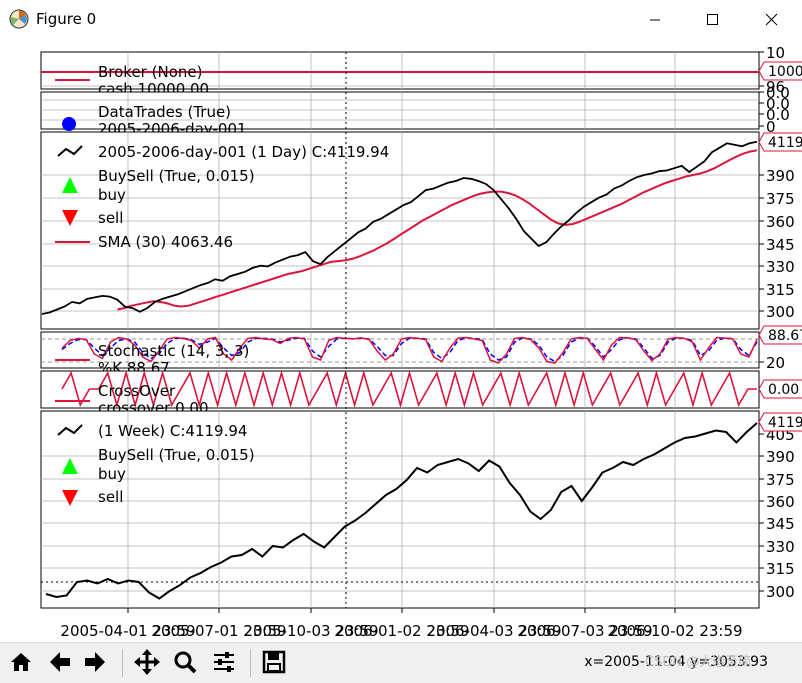 This screenshot has height=683, width=802. What do you see at coordinates (785, 143) in the screenshot?
I see `daily-value-tag-text: 4119` at bounding box center [785, 143].